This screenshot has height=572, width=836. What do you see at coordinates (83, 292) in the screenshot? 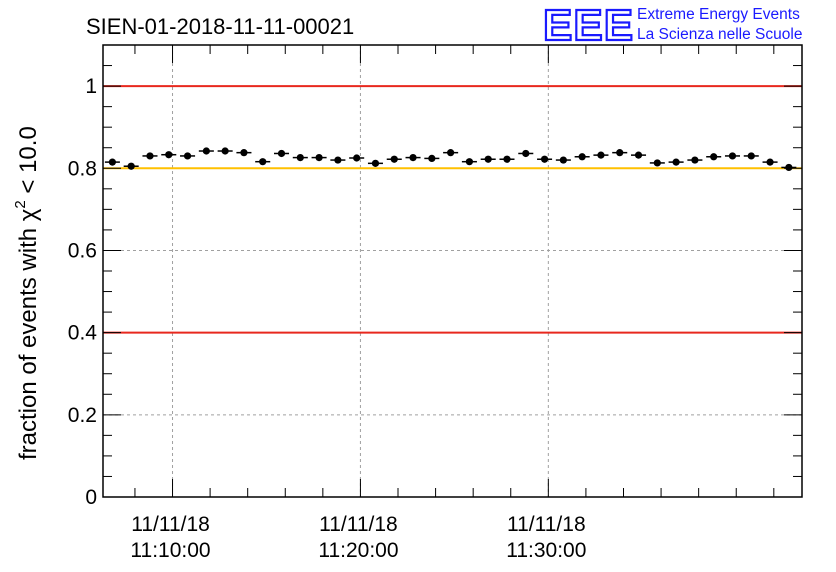
I see `y-tick-labels: 0 0.2 0.4 0.6 0.8 1` at bounding box center [83, 292].